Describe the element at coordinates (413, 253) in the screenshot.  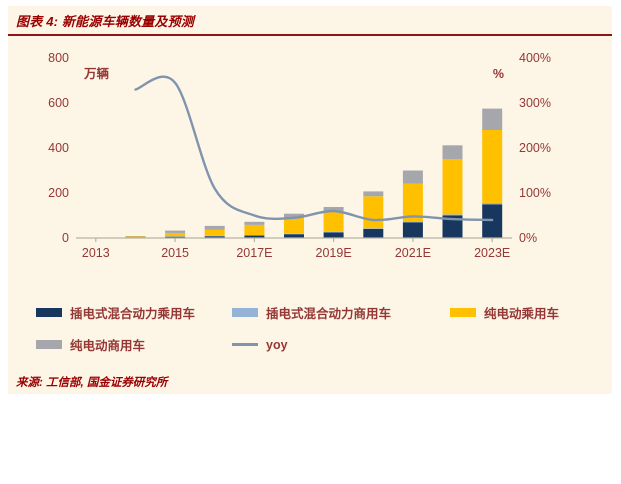
I see `svg-text: 2021E` at that location.